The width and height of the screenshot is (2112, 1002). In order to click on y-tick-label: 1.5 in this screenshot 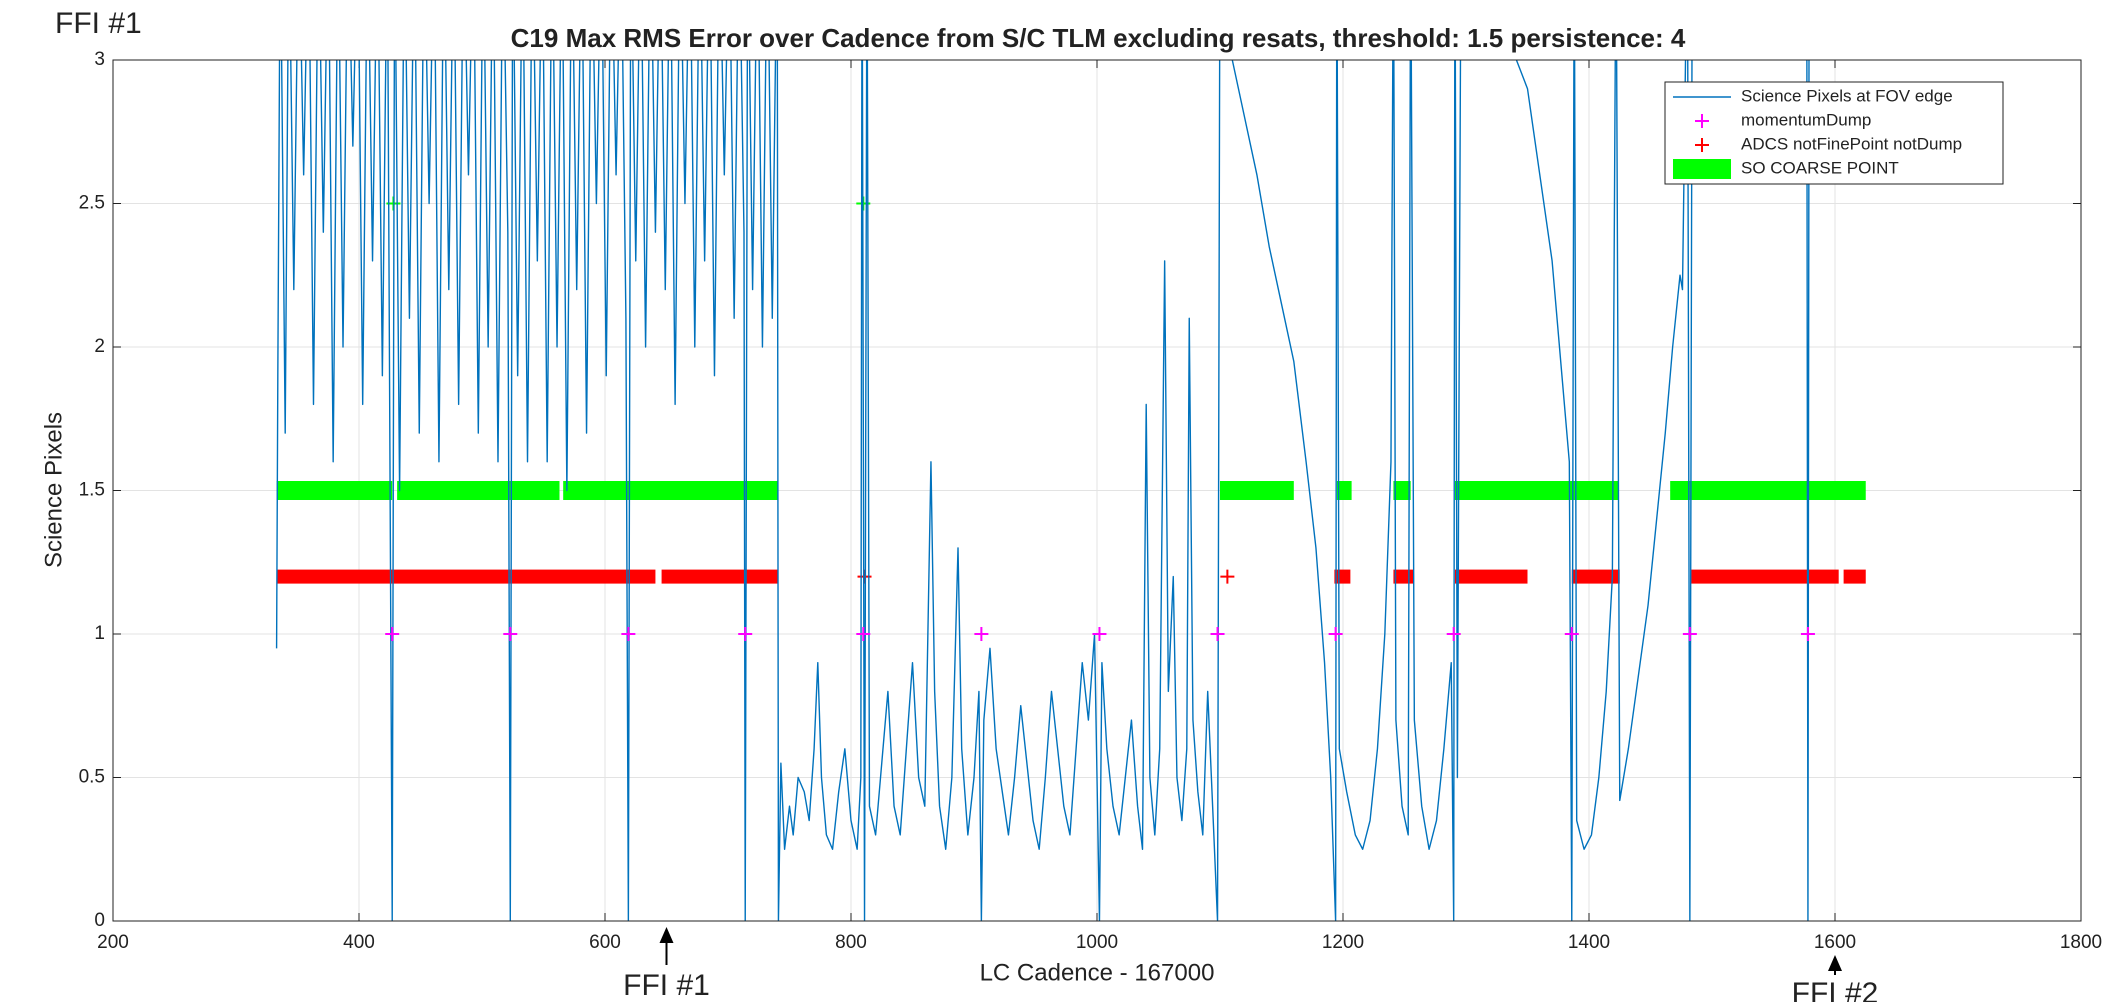, I will do `click(92, 490)`.